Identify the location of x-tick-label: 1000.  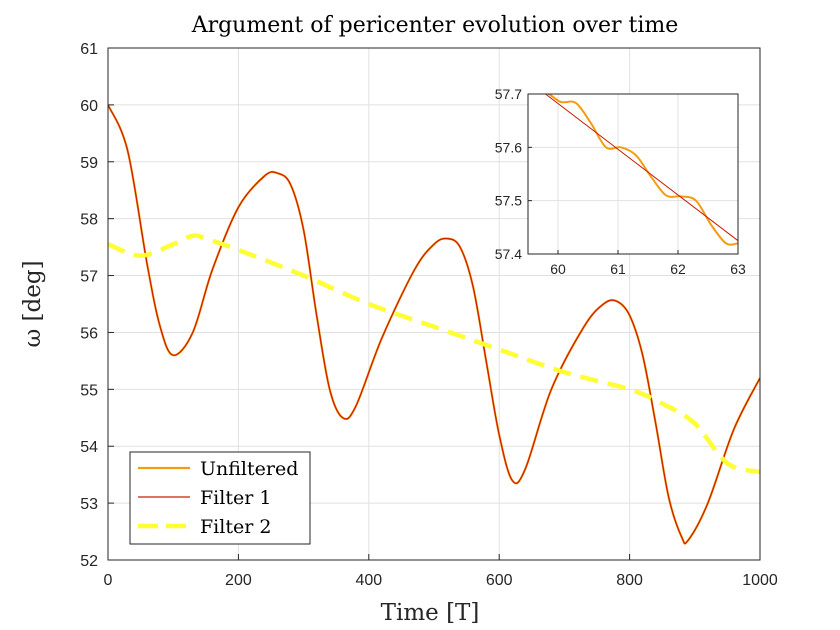
(760, 580).